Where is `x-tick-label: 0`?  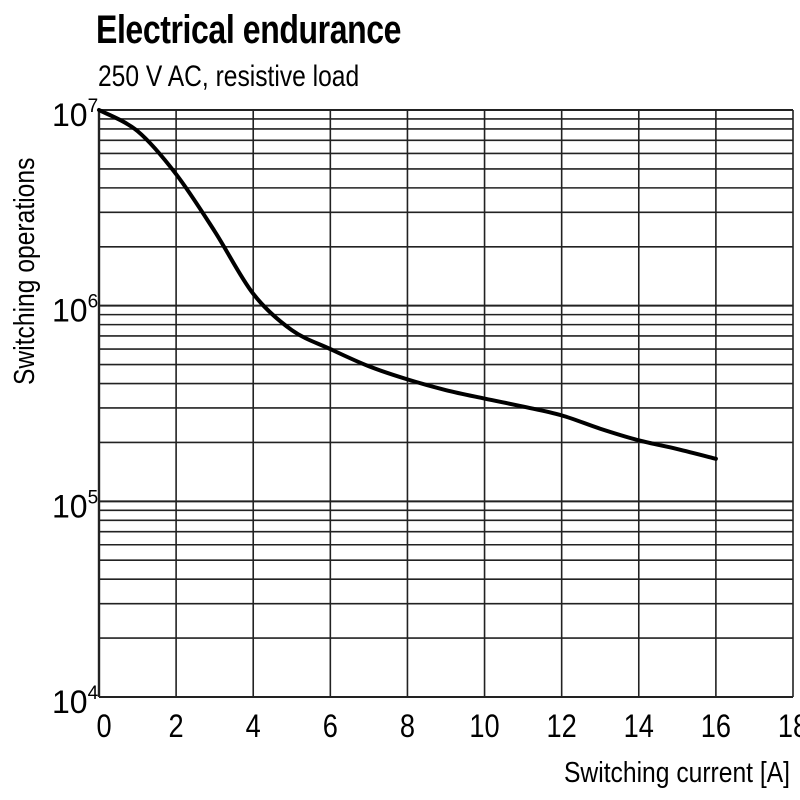
x-tick-label: 0 is located at coordinates (104, 727).